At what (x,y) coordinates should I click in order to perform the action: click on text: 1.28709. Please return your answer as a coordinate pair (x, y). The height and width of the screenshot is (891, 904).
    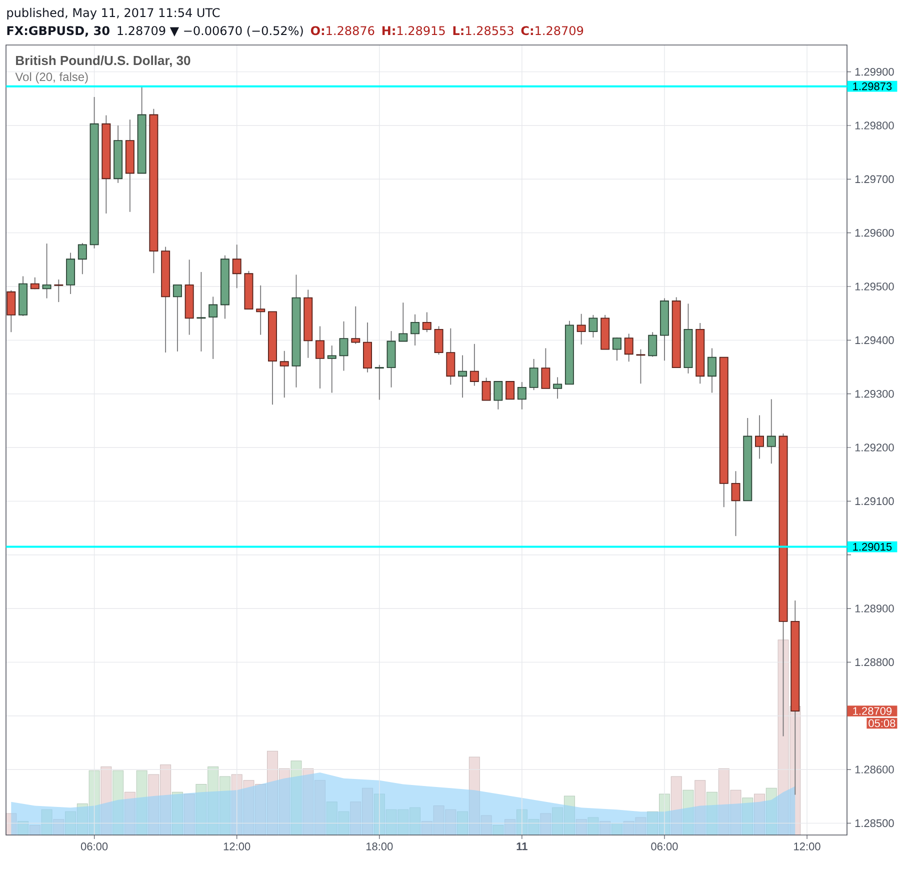
    Looking at the image, I should click on (872, 711).